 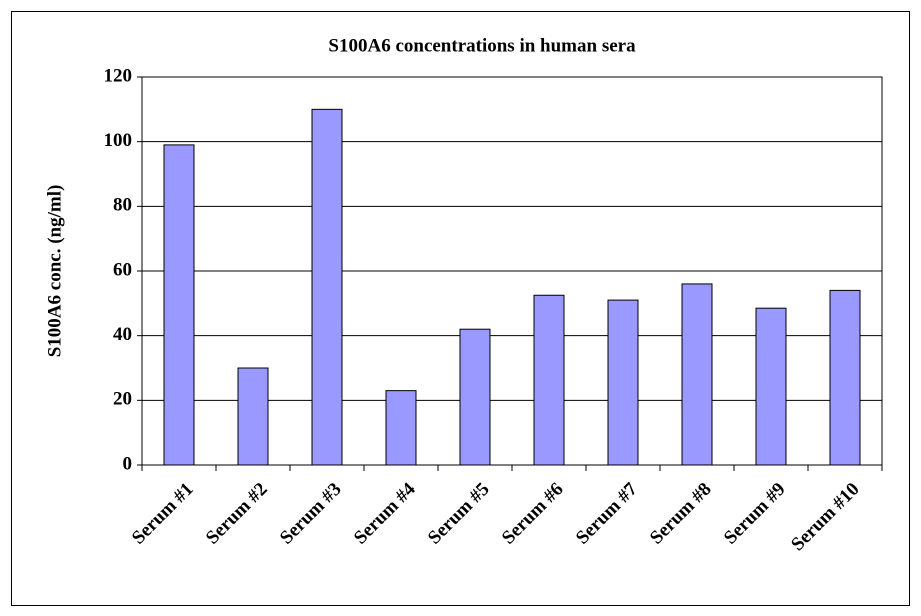 I want to click on y-tick-label: 40, so click(x=122, y=334).